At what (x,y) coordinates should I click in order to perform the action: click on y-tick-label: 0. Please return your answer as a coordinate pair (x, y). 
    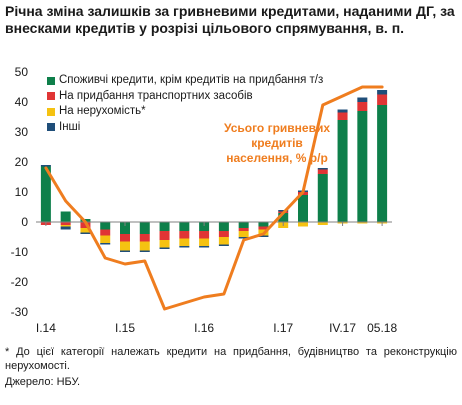
    Looking at the image, I should click on (24, 222).